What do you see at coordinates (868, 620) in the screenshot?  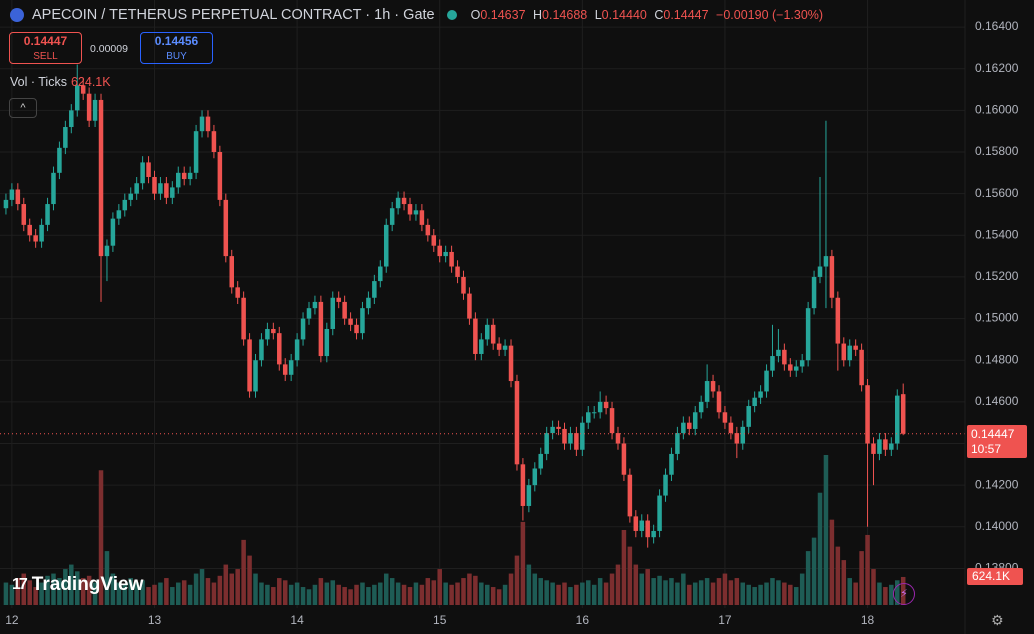 I see `x-tick-label: 18` at bounding box center [868, 620].